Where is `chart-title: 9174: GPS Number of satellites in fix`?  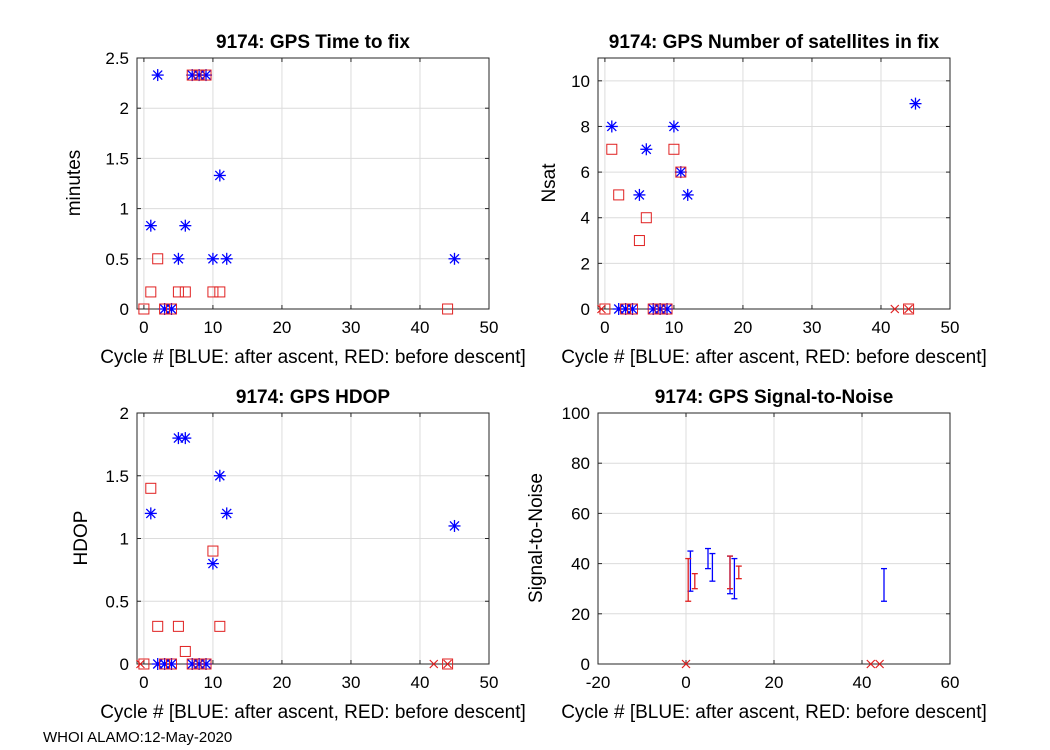 chart-title: 9174: GPS Number of satellites in fix is located at coordinates (774, 42).